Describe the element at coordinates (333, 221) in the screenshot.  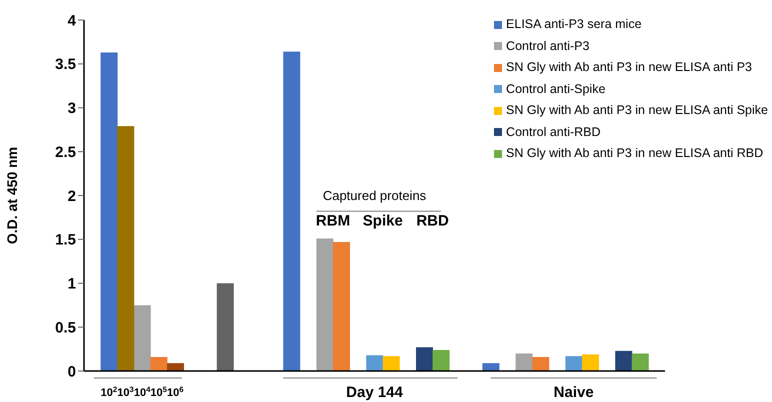
I see `annotation: RBM` at that location.